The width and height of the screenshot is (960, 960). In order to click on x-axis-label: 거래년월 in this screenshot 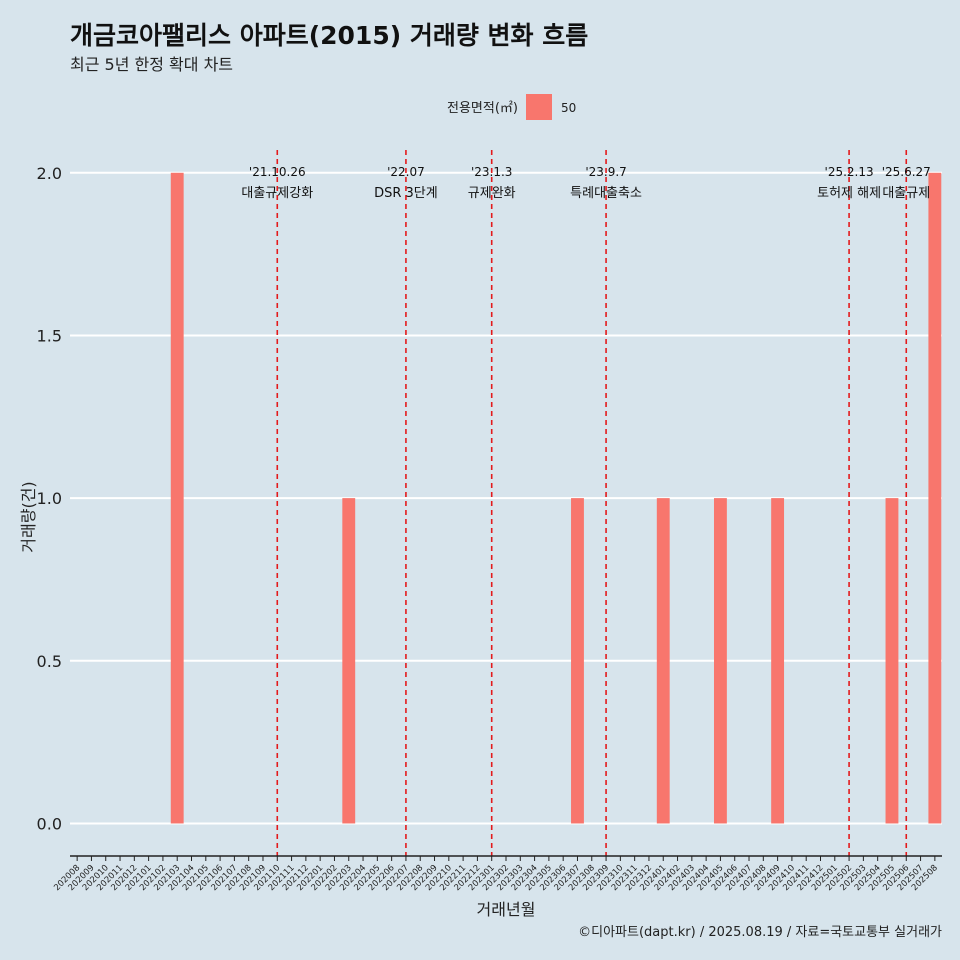, I will do `click(506, 909)`.